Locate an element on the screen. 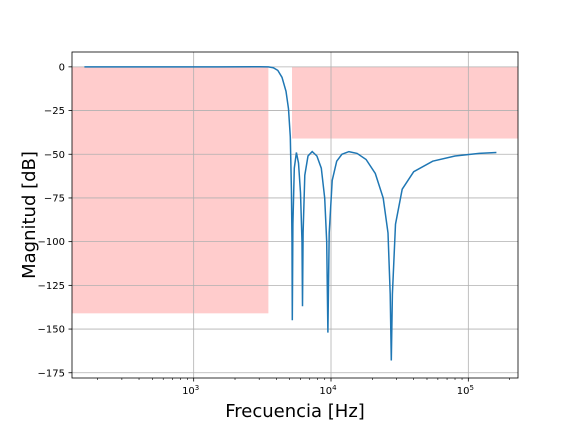  y-tick-label: −75 is located at coordinates (54, 198).